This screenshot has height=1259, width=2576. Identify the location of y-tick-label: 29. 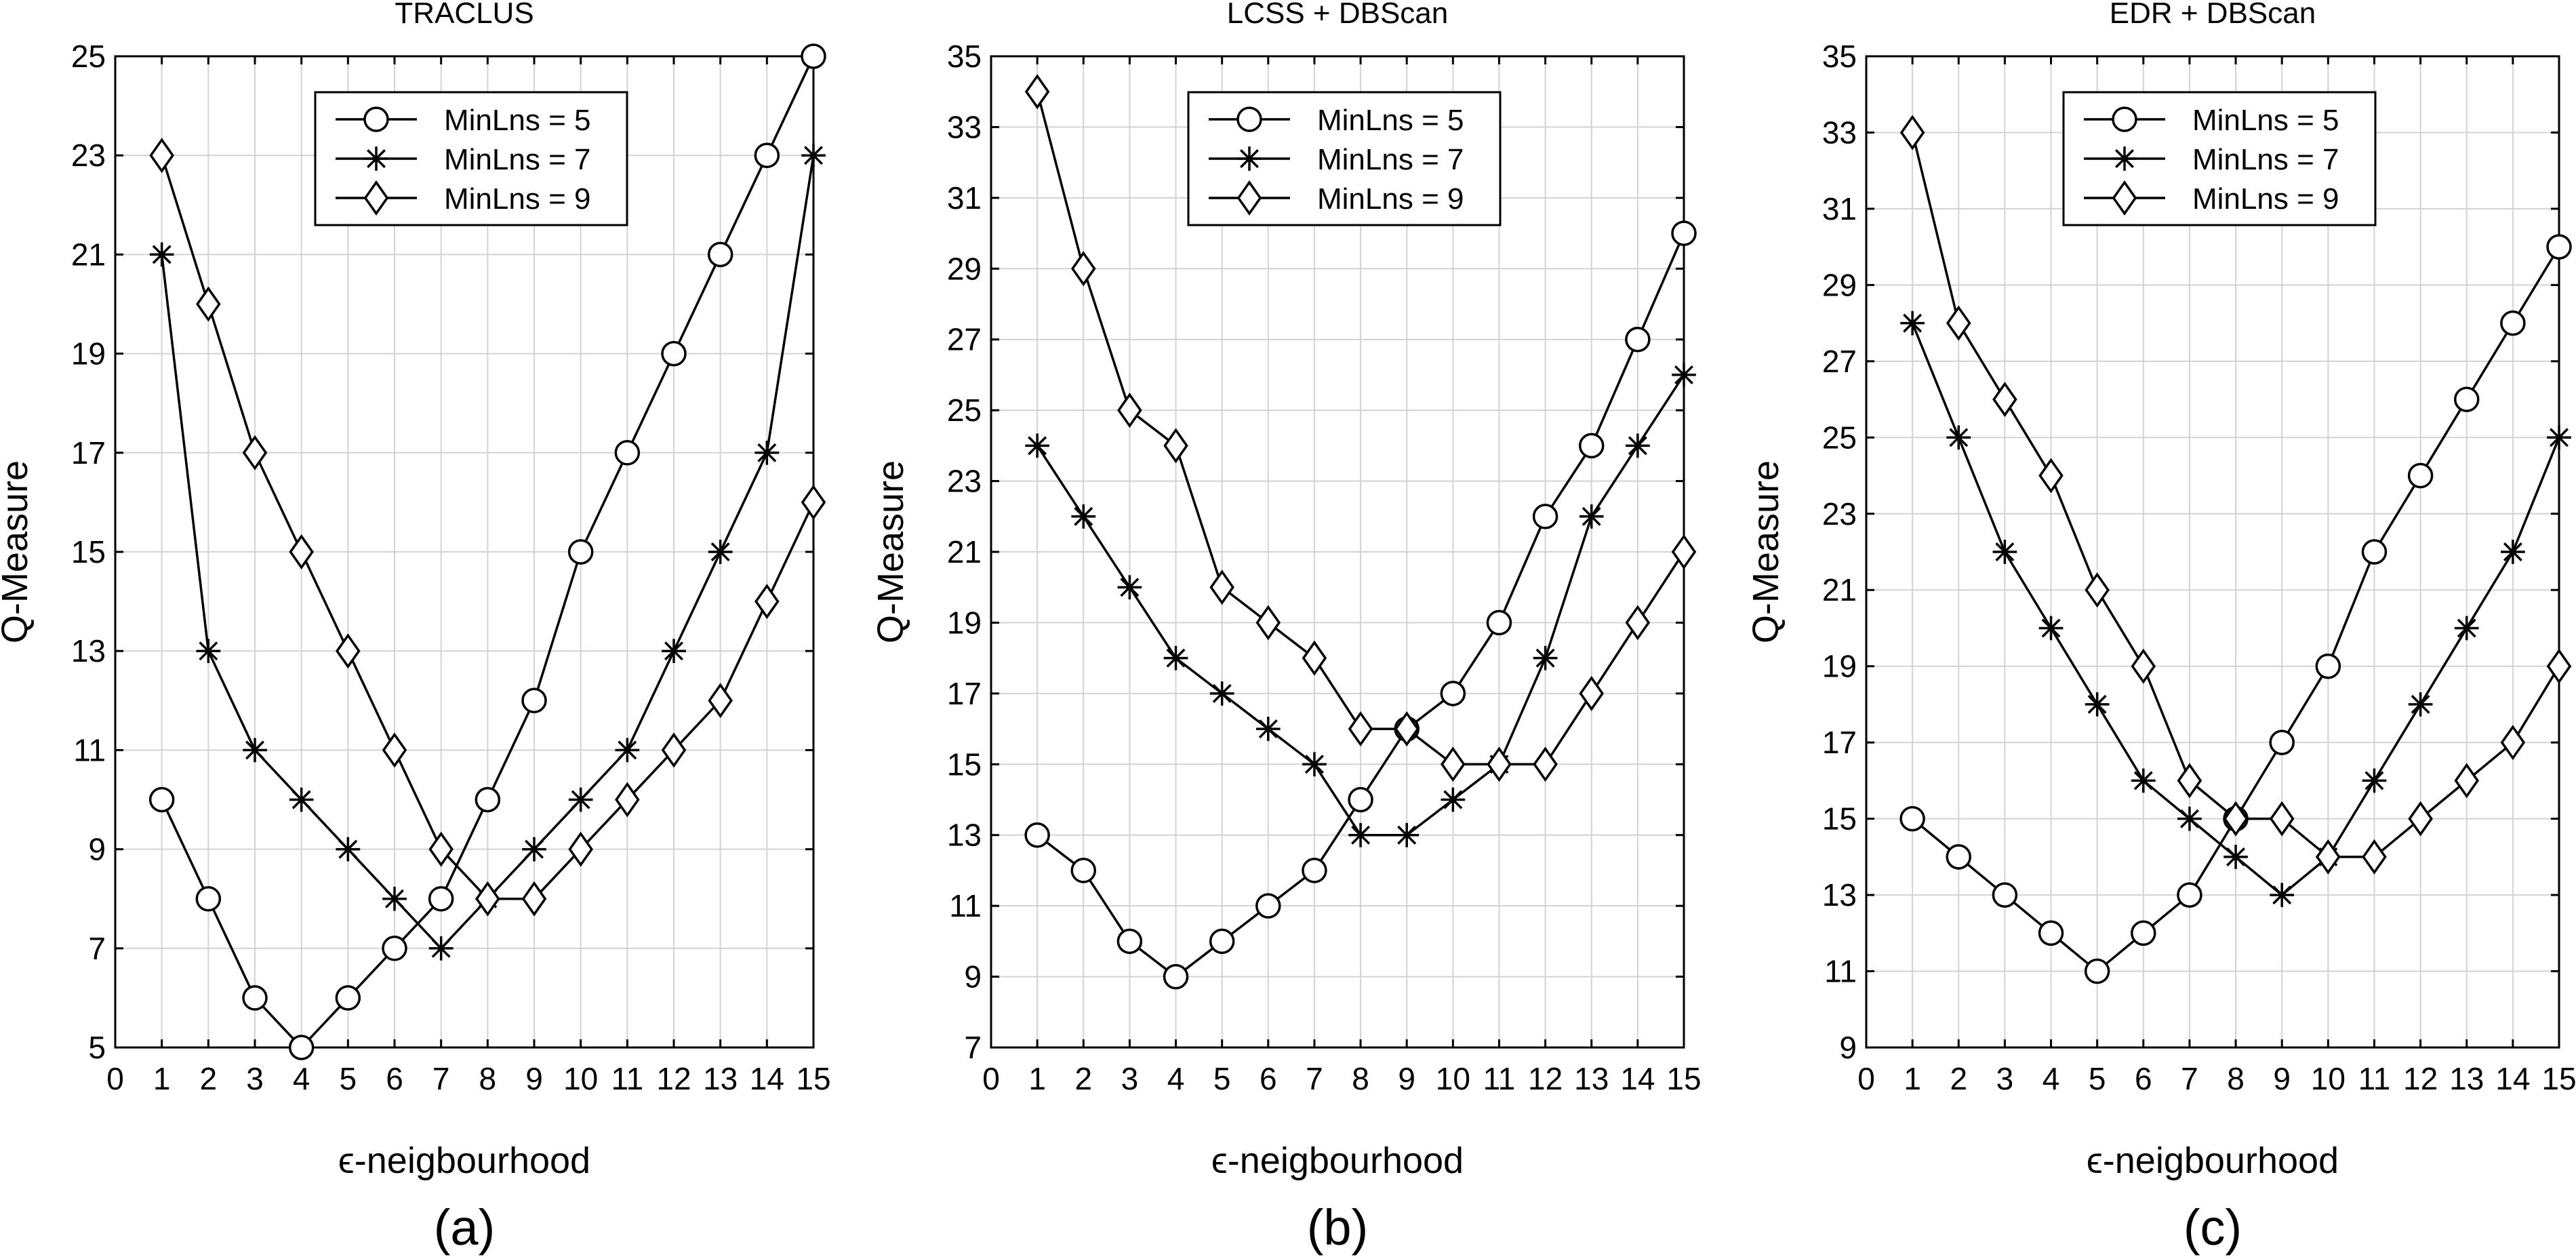
(1839, 284).